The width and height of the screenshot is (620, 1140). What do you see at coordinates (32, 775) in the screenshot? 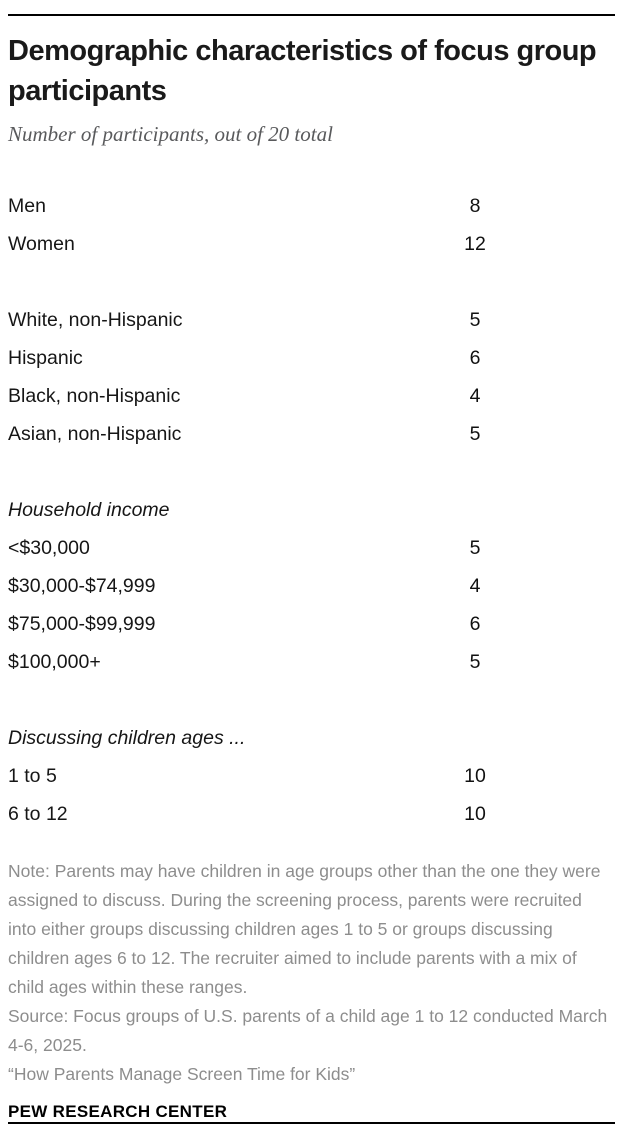
I see `row-label: 1 to 5` at bounding box center [32, 775].